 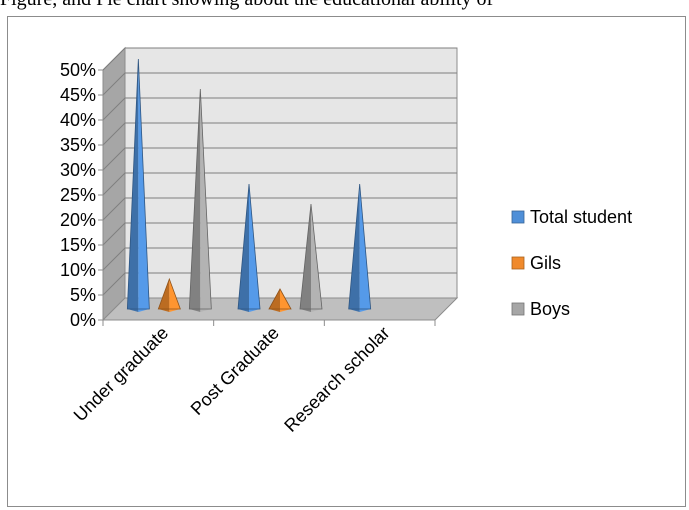 What do you see at coordinates (545, 263) in the screenshot?
I see `legend-label: Gils` at bounding box center [545, 263].